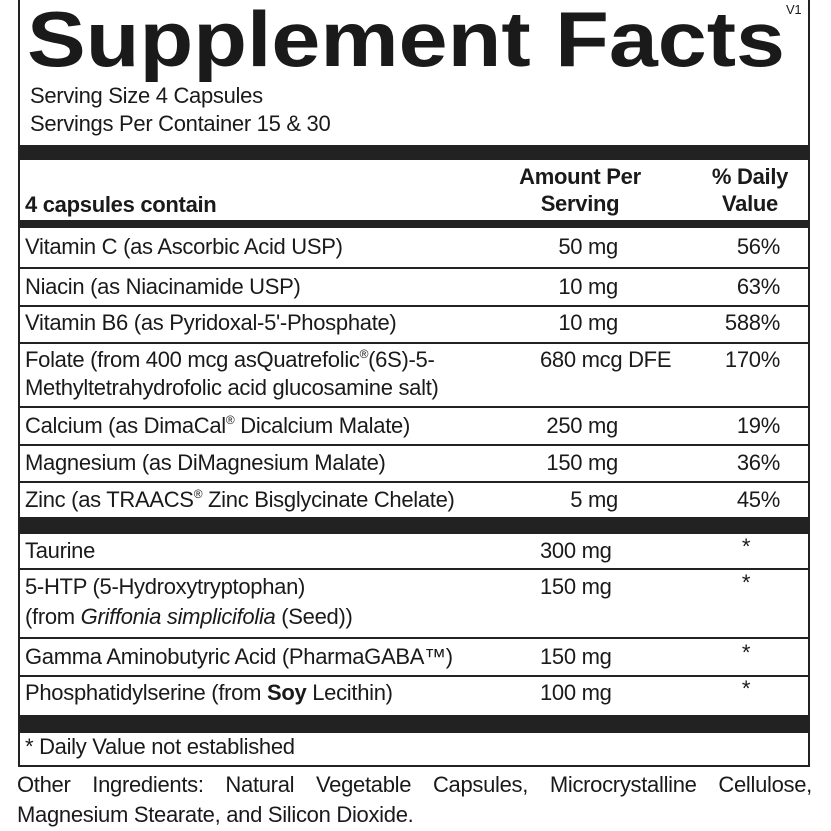 Image resolution: width=831 pixels, height=831 pixels. What do you see at coordinates (758, 286) in the screenshot?
I see `daily-value: 63%` at bounding box center [758, 286].